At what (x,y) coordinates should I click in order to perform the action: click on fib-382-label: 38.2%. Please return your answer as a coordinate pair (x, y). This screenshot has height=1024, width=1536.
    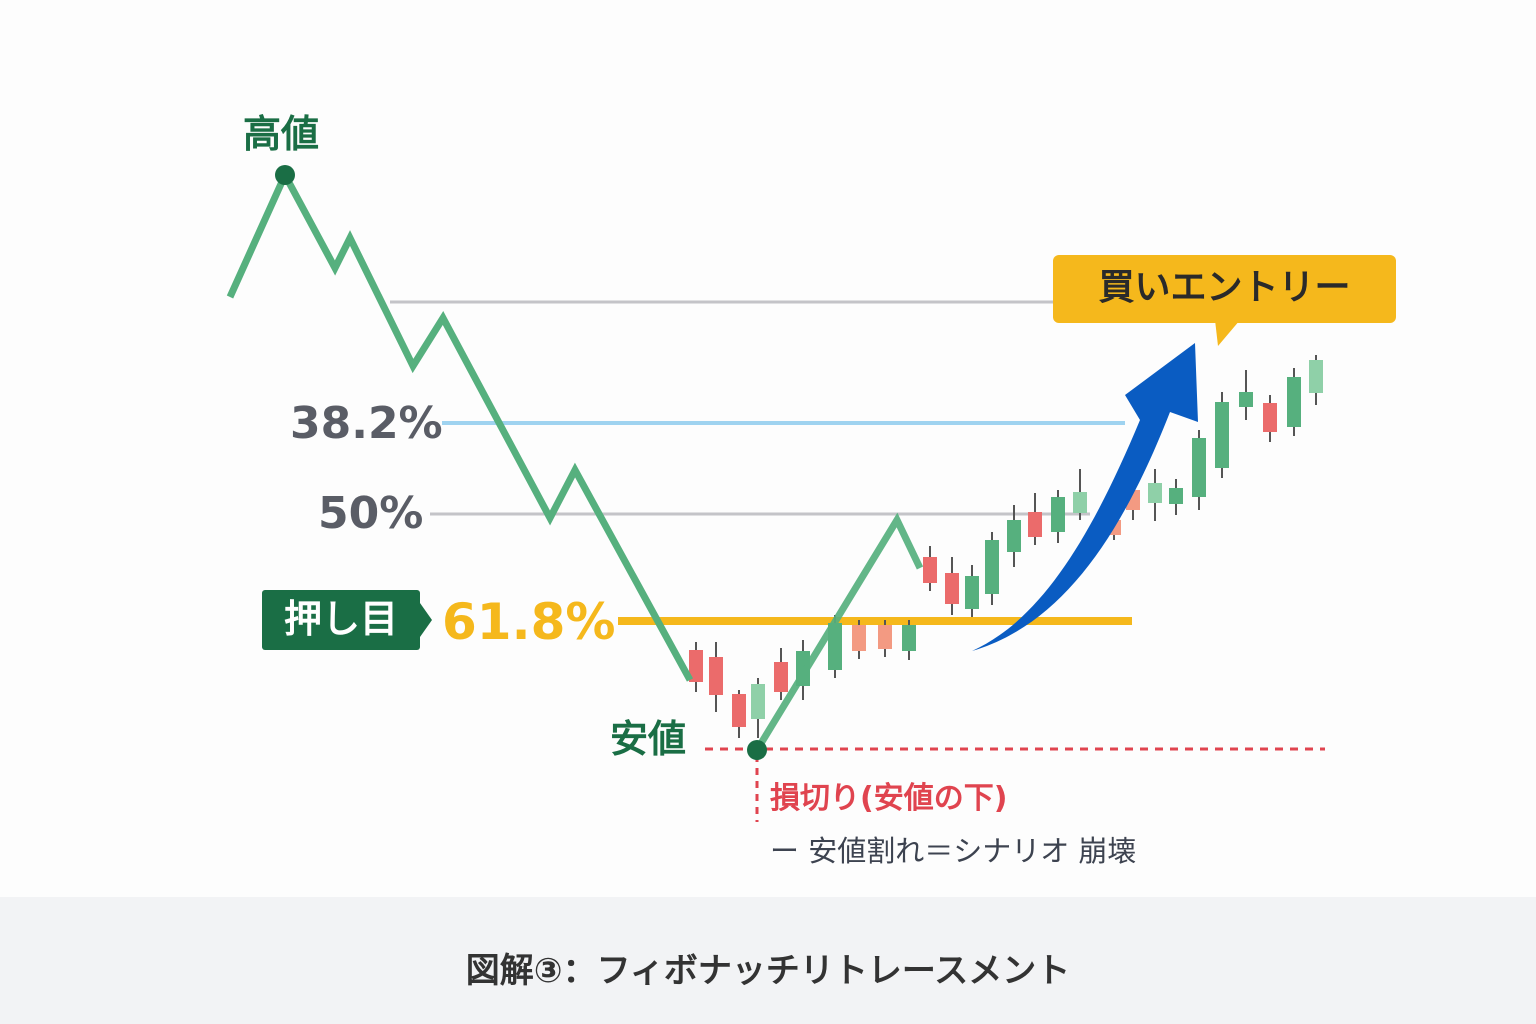
    Looking at the image, I should click on (366, 423).